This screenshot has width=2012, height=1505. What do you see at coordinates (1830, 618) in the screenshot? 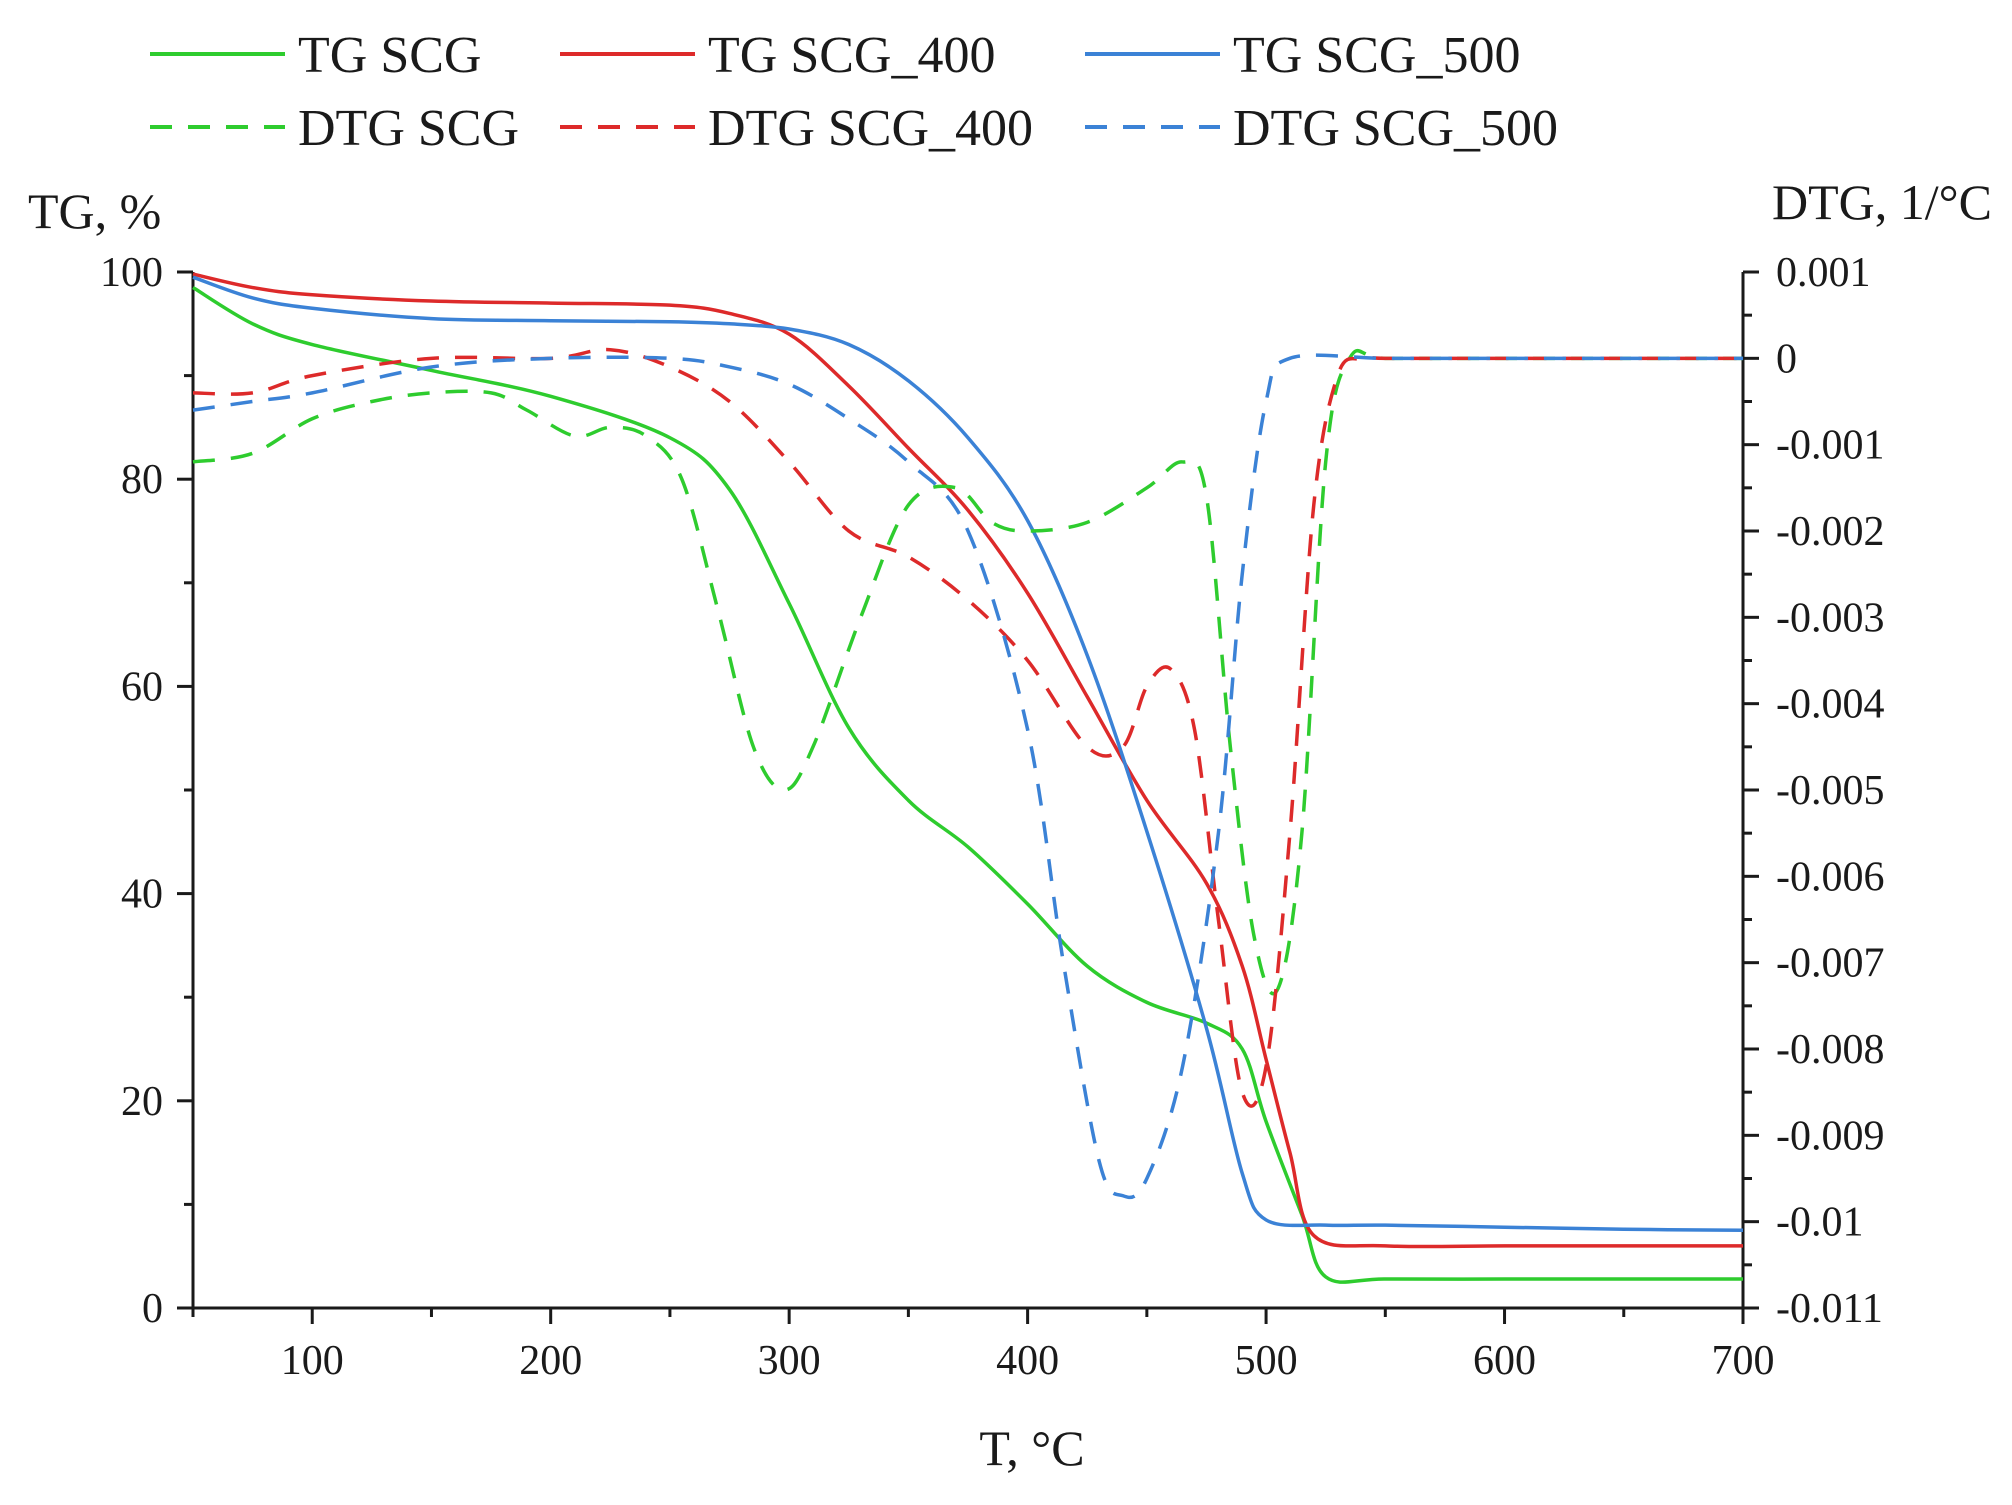
I see `y-right-tick-label: -0.003` at bounding box center [1830, 618].